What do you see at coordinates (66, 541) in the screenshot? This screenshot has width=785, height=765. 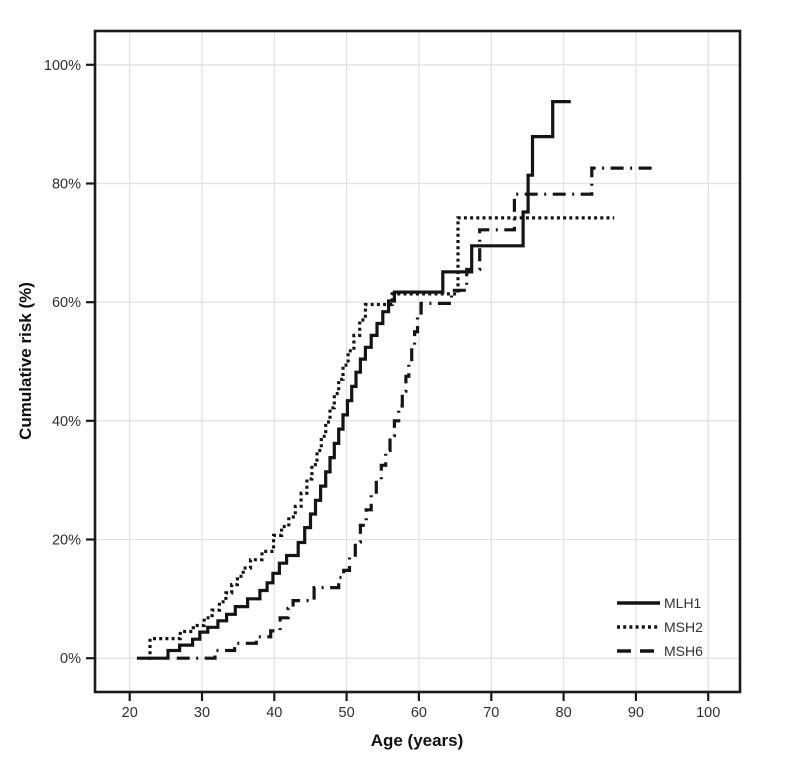 I see `y-tick-label: 20%` at bounding box center [66, 541].